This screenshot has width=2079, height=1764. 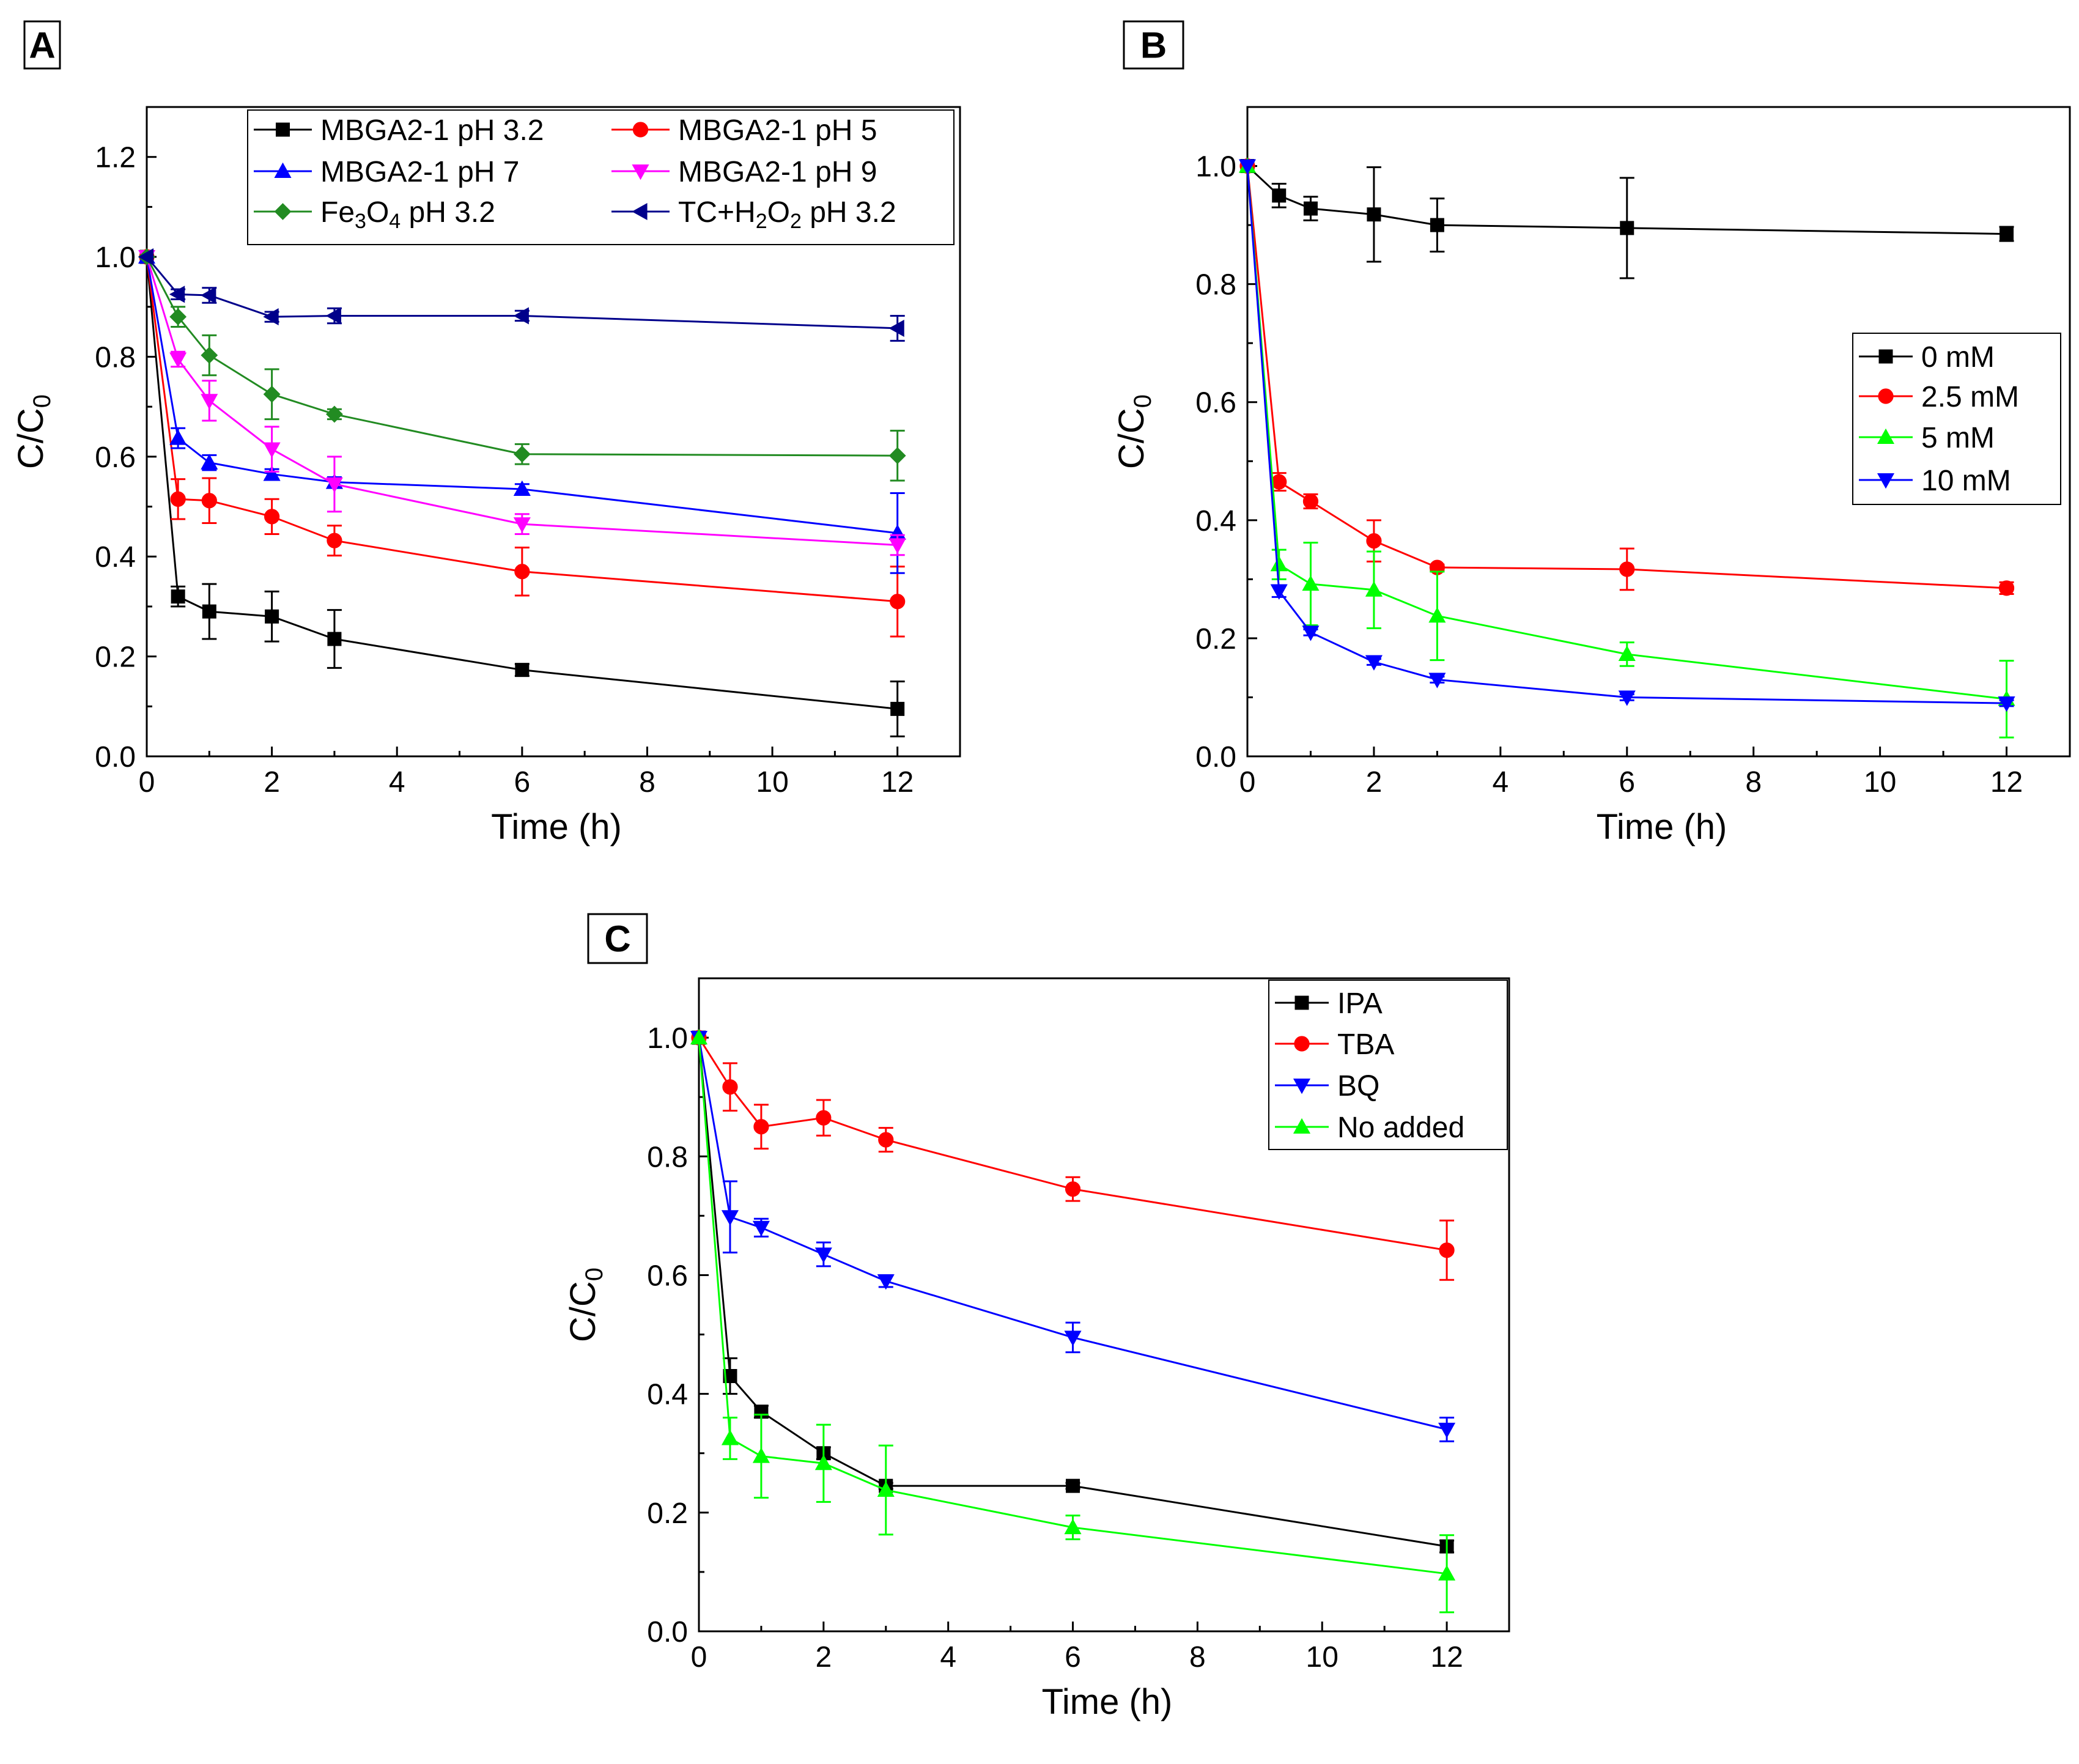 I want to click on x-tick-label: 12, so click(x=2006, y=783).